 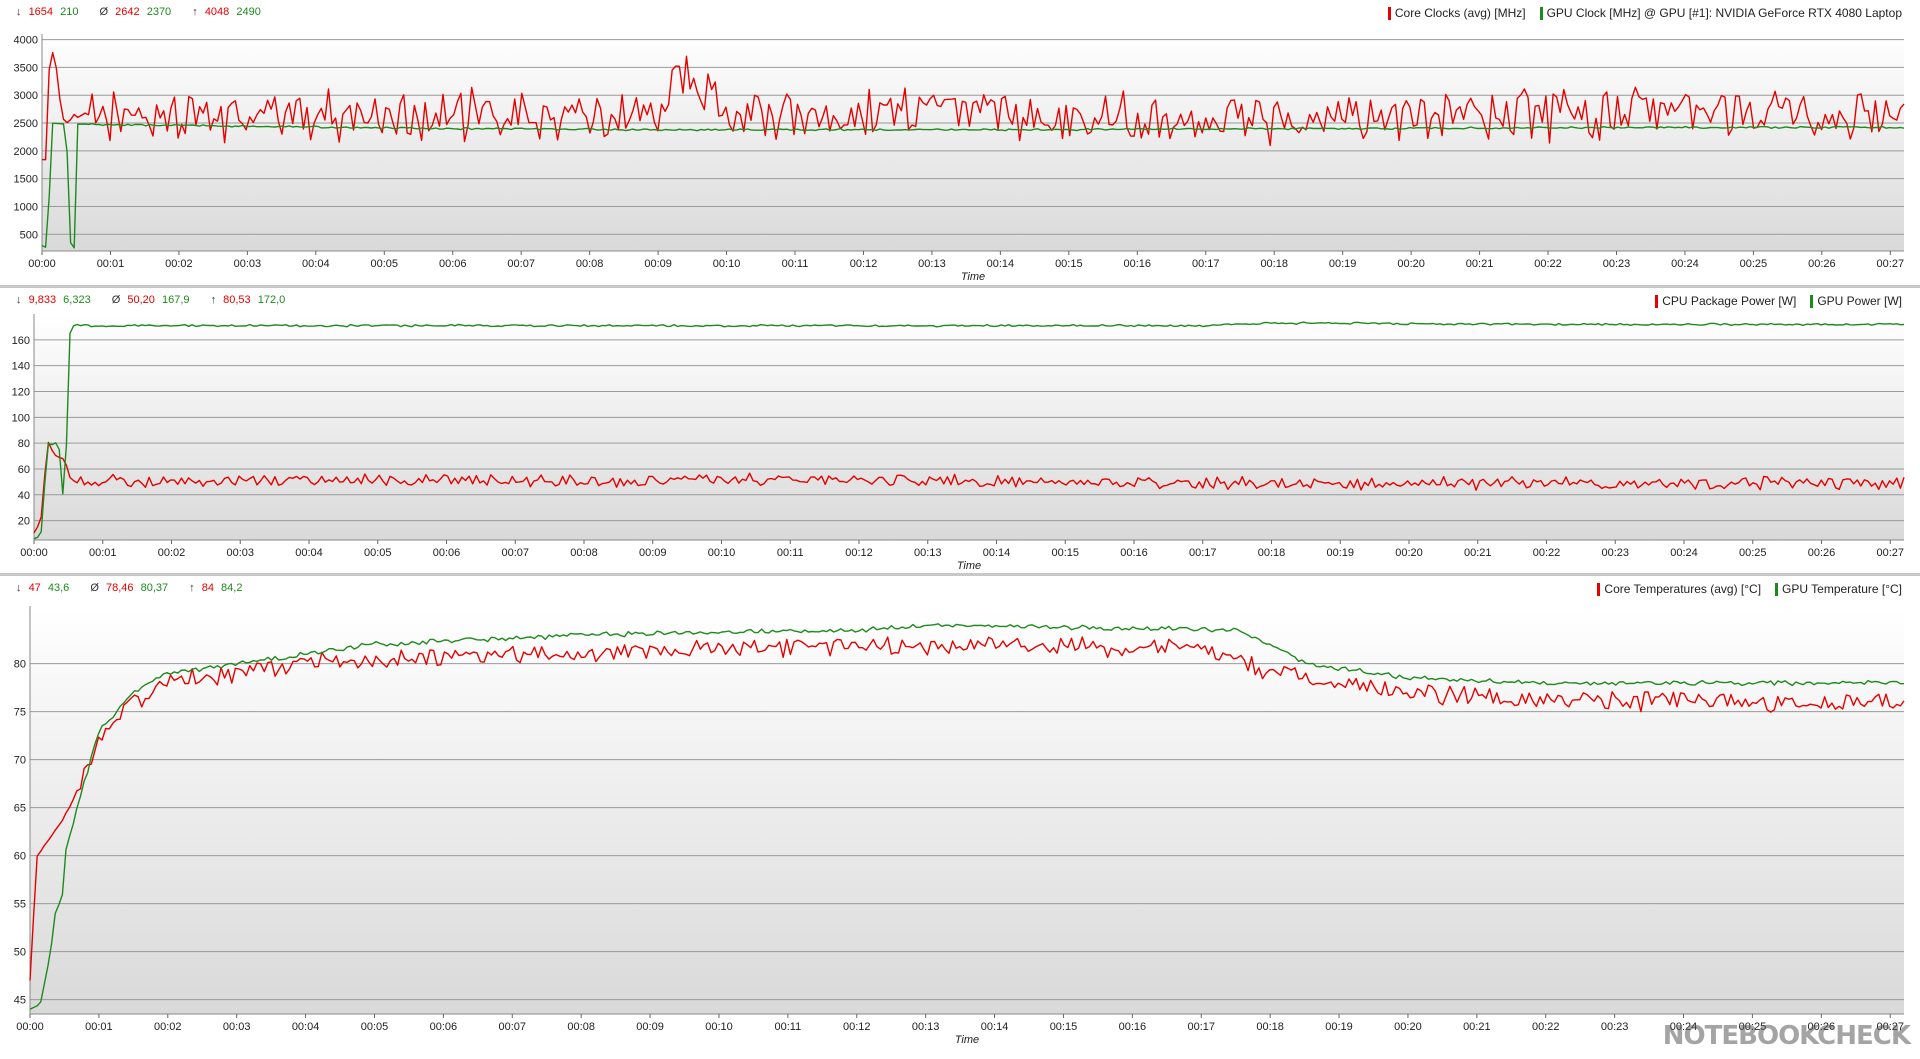 I want to click on y-tick-label: 55, so click(x=20, y=905).